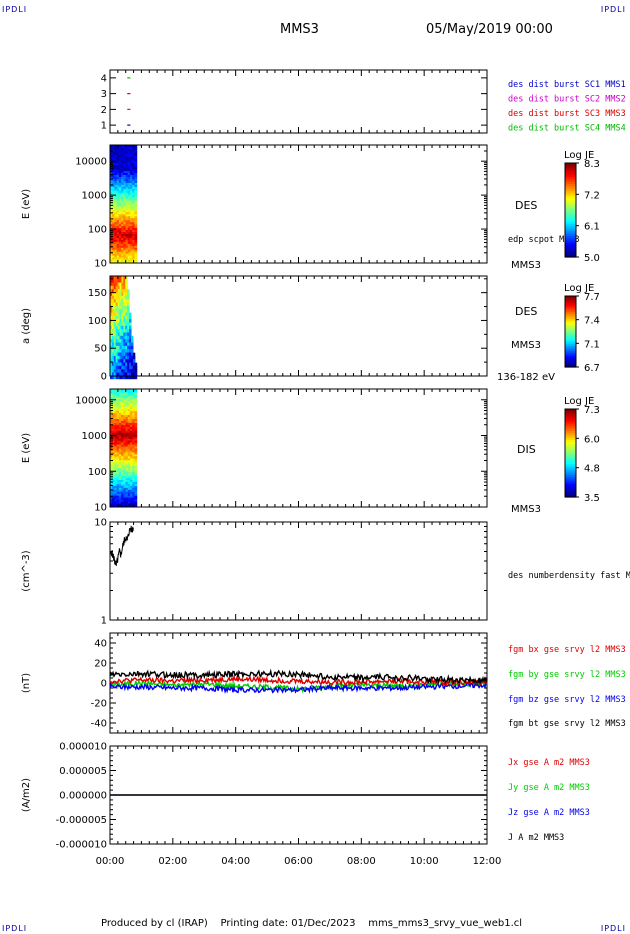 The height and width of the screenshot is (934, 630). Describe the element at coordinates (298, 326) in the screenshot. I see `des-pitch-frame` at that location.